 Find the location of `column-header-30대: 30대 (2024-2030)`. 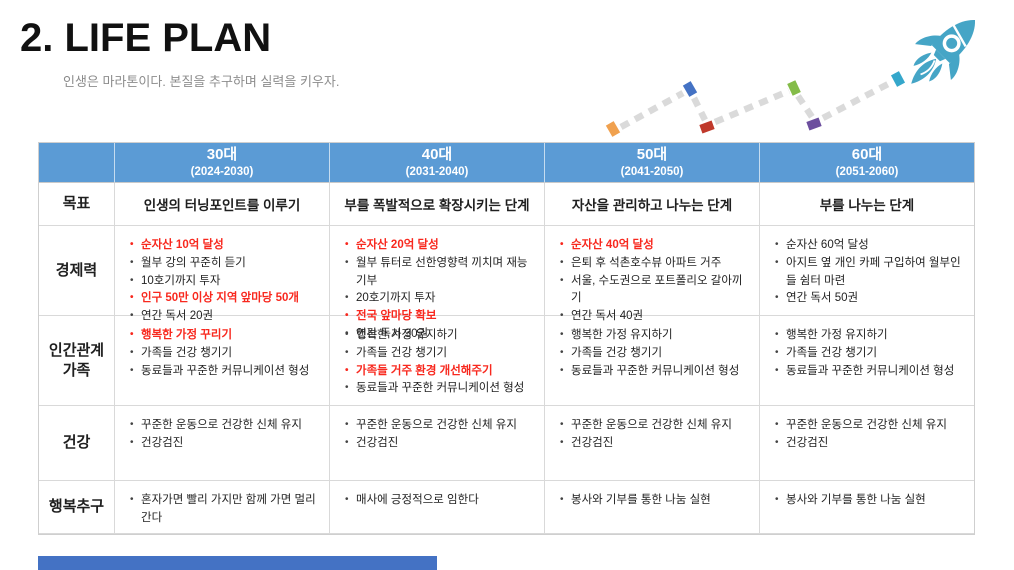

column-header-30대: 30대 (2024-2030) is located at coordinates (222, 163).